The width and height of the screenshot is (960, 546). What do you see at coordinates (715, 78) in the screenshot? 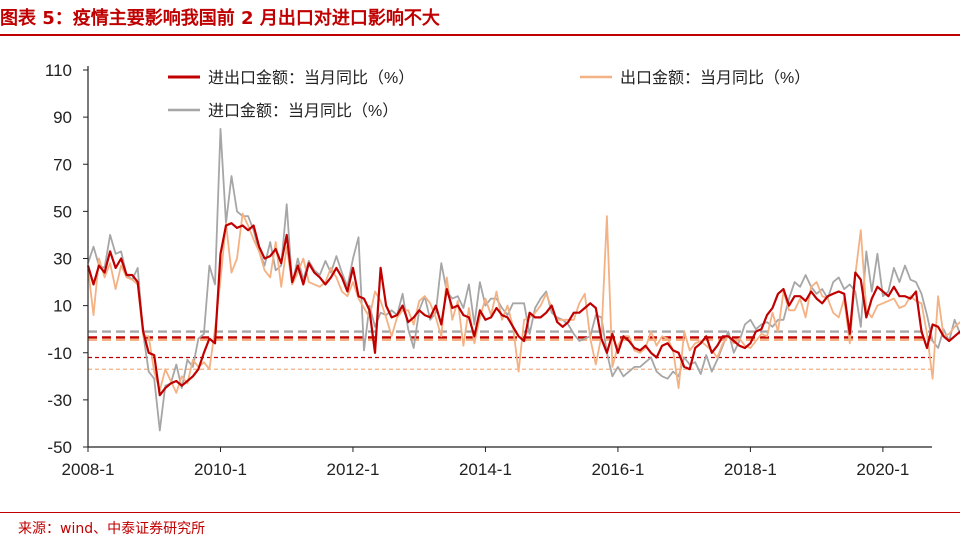
I see `series-export-legend-label: 出口金额：当月同比（%）` at bounding box center [715, 78].